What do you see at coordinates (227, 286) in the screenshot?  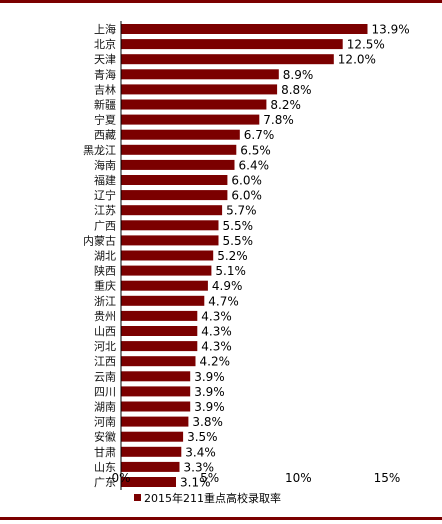 I see `value-label: 4.9%` at bounding box center [227, 286].